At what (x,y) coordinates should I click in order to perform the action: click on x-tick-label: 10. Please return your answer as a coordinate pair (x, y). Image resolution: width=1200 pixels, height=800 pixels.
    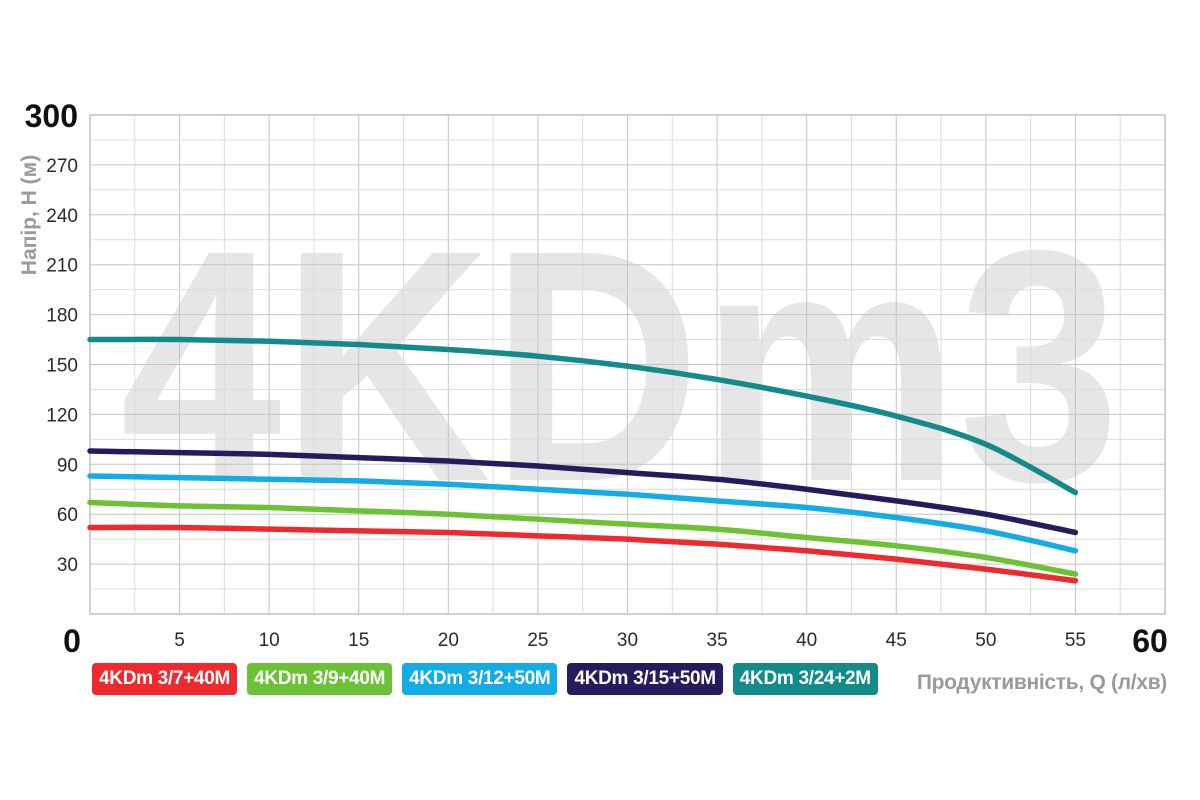
    Looking at the image, I should click on (269, 640).